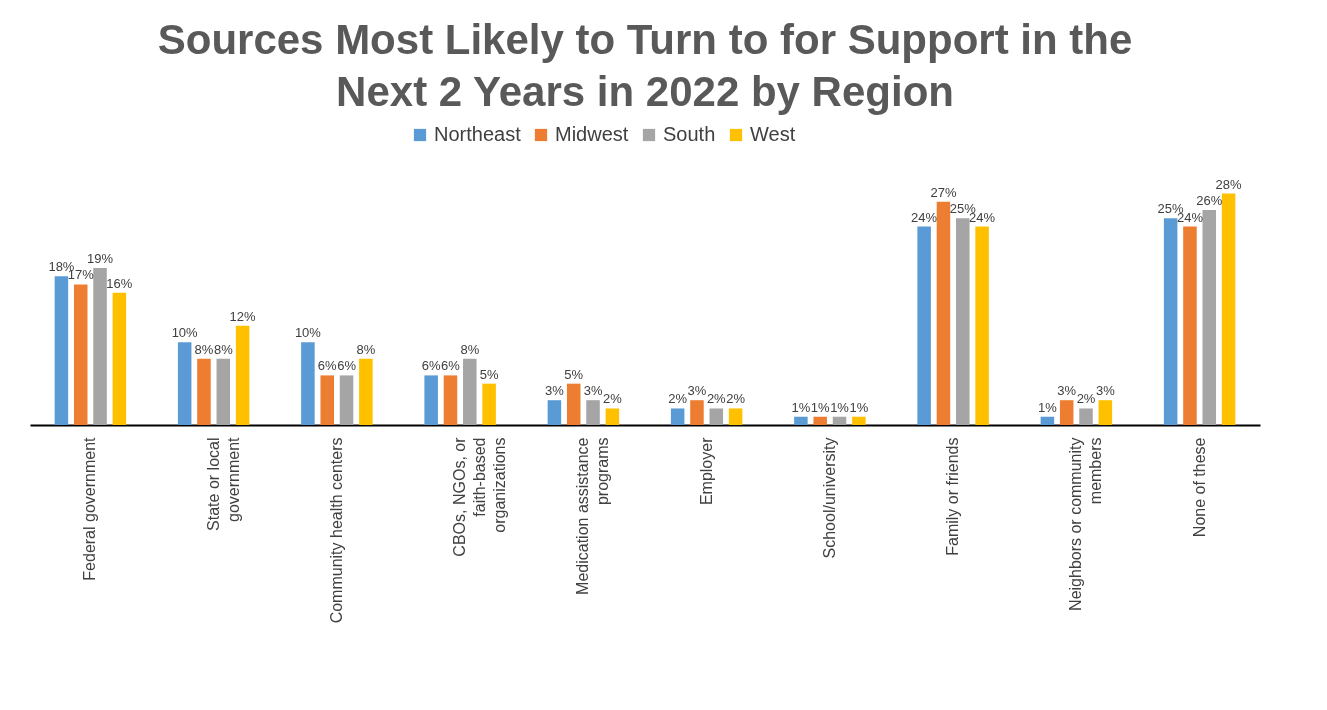 Image resolution: width=1327 pixels, height=710 pixels. Describe the element at coordinates (773, 134) in the screenshot. I see `legend-label: West` at that location.